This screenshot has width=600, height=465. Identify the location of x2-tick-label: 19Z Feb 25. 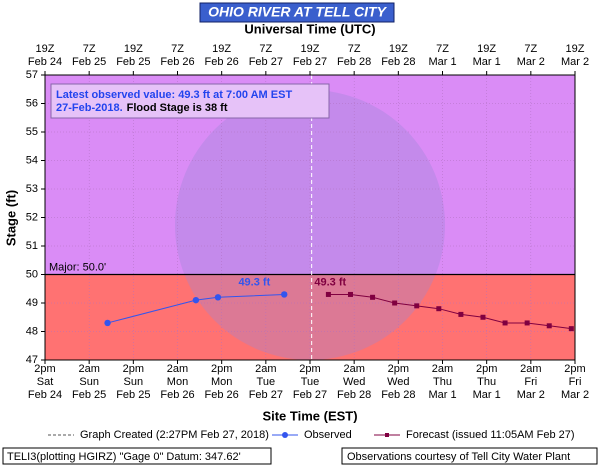
(133, 55).